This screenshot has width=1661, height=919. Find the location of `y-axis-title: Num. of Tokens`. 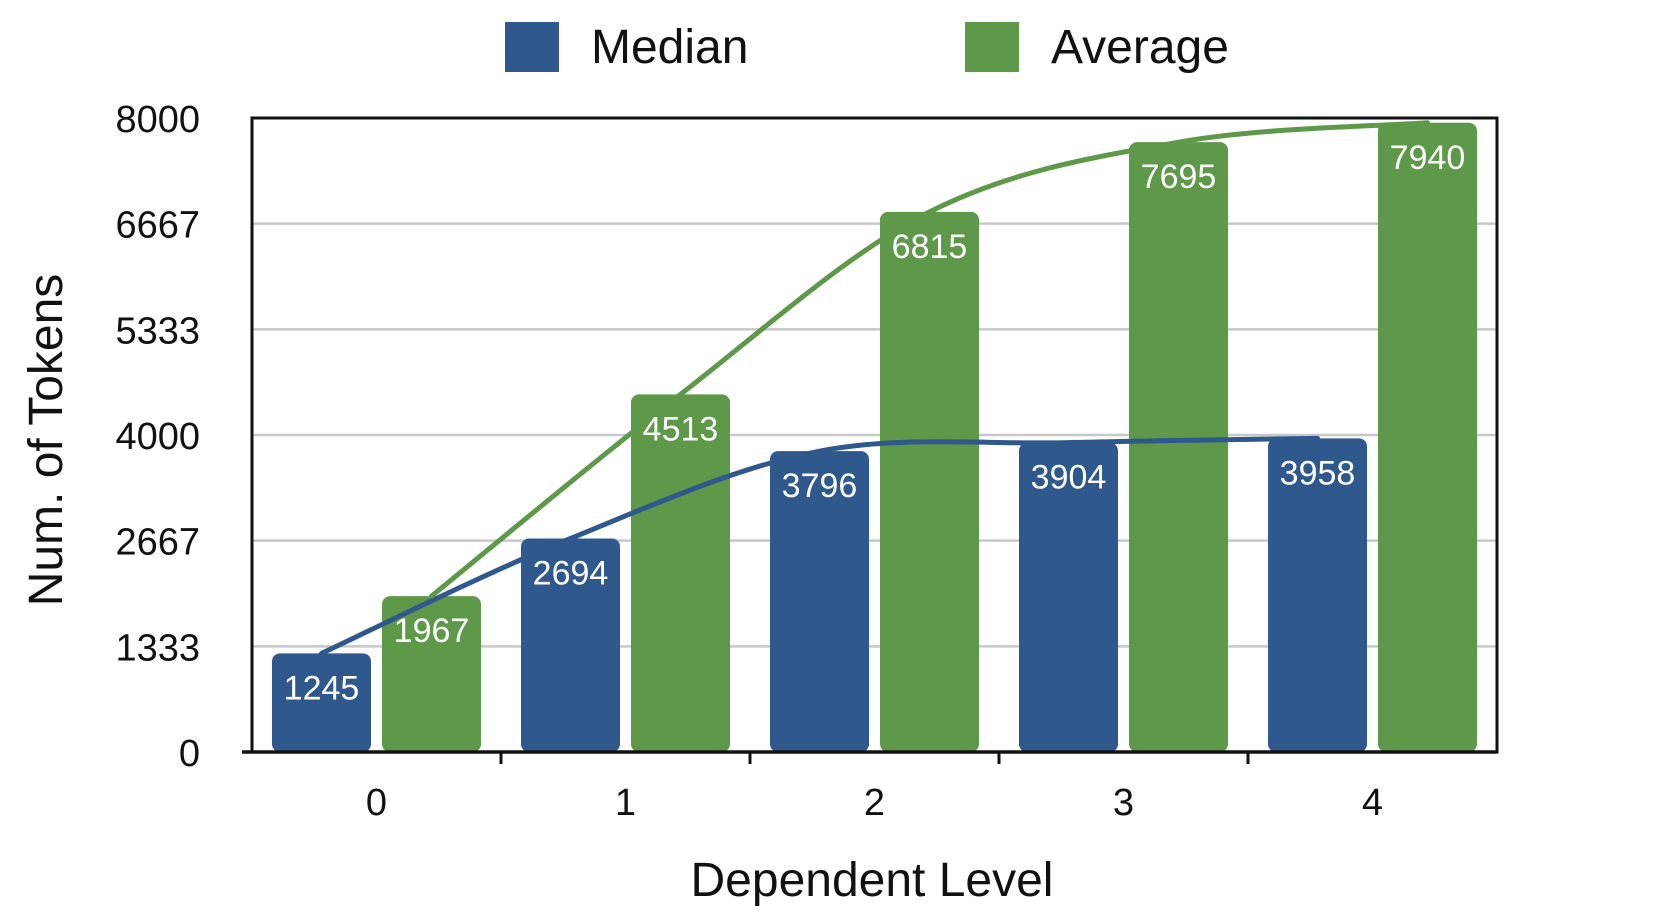

y-axis-title: Num. of Tokens is located at coordinates (46, 440).